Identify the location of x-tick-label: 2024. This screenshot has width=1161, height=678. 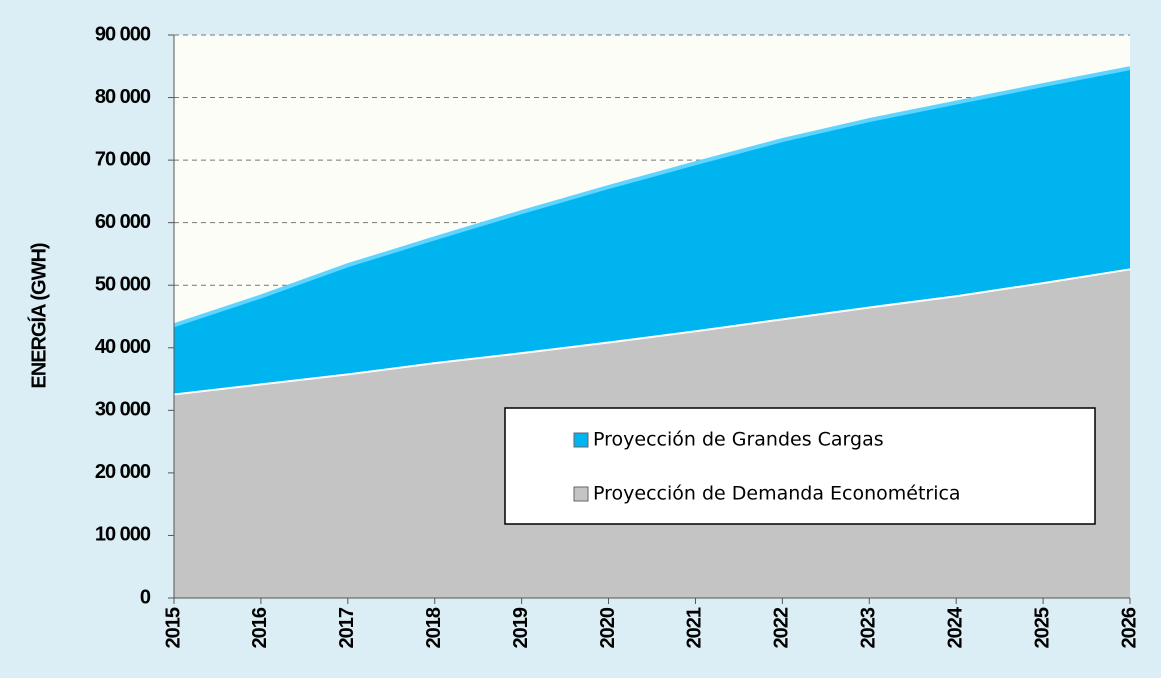
(955, 627).